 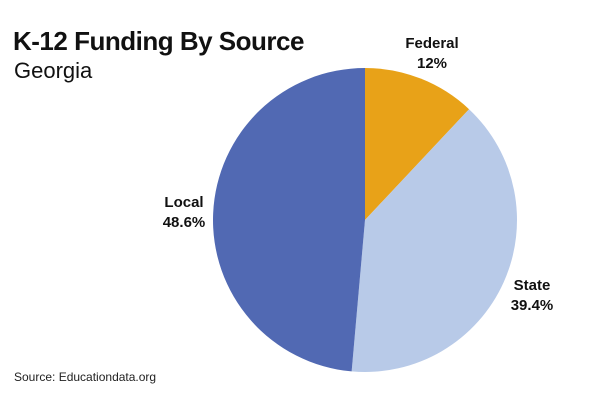 I want to click on slice-value-federal: 12%, so click(x=432, y=63).